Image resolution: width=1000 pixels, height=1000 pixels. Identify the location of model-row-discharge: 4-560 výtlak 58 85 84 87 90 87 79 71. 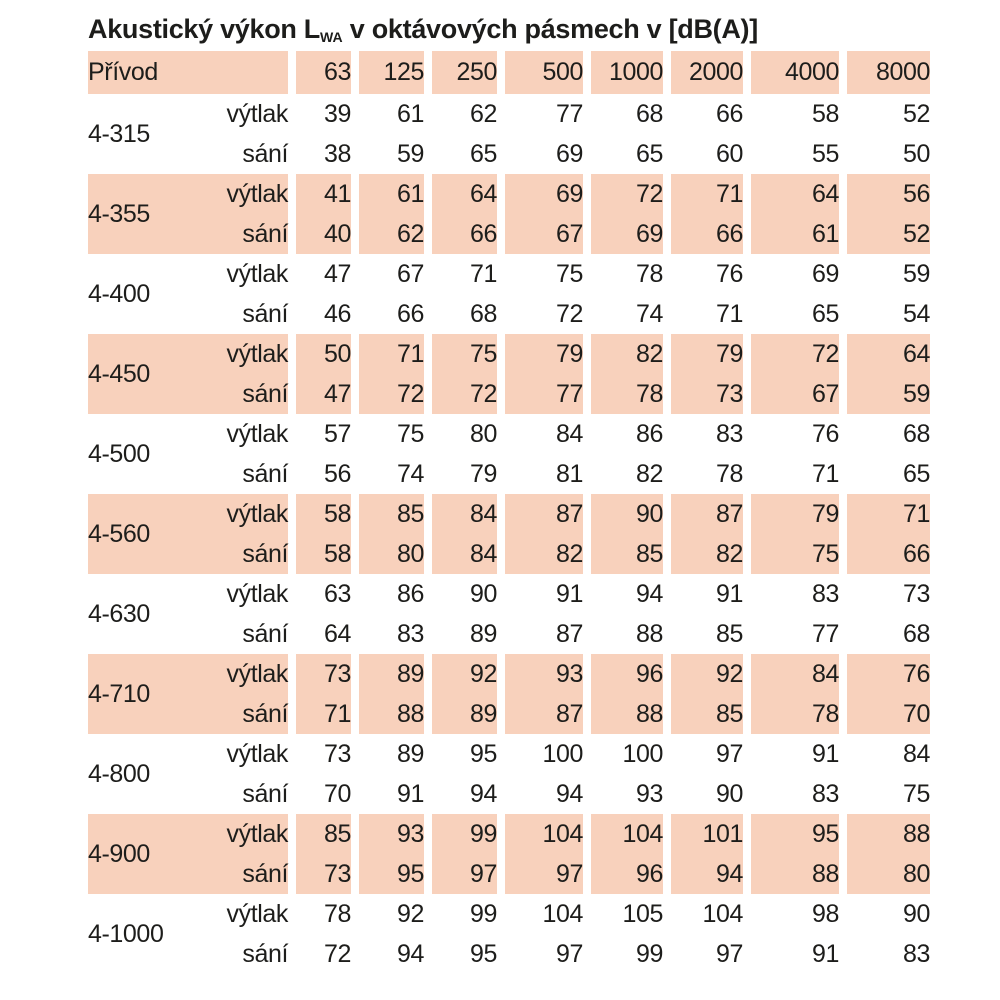
(509, 534).